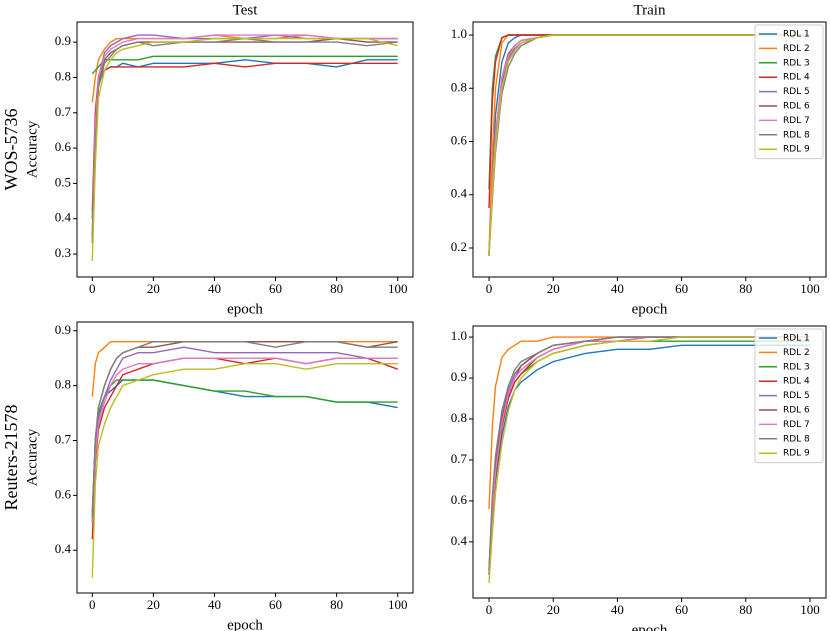 The image size is (830, 631). I want to click on y-tick-label: 0.5, so click(63, 181).